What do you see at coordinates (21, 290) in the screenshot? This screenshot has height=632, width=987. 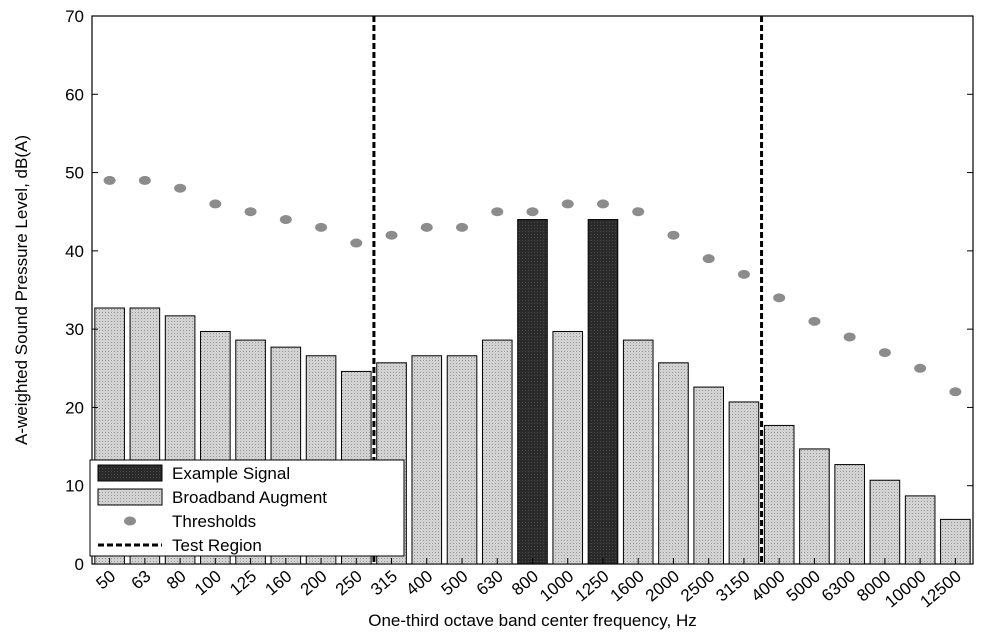 I see `y-axis-title: A-weighted Sound Pressure Level, dB(A)` at bounding box center [21, 290].